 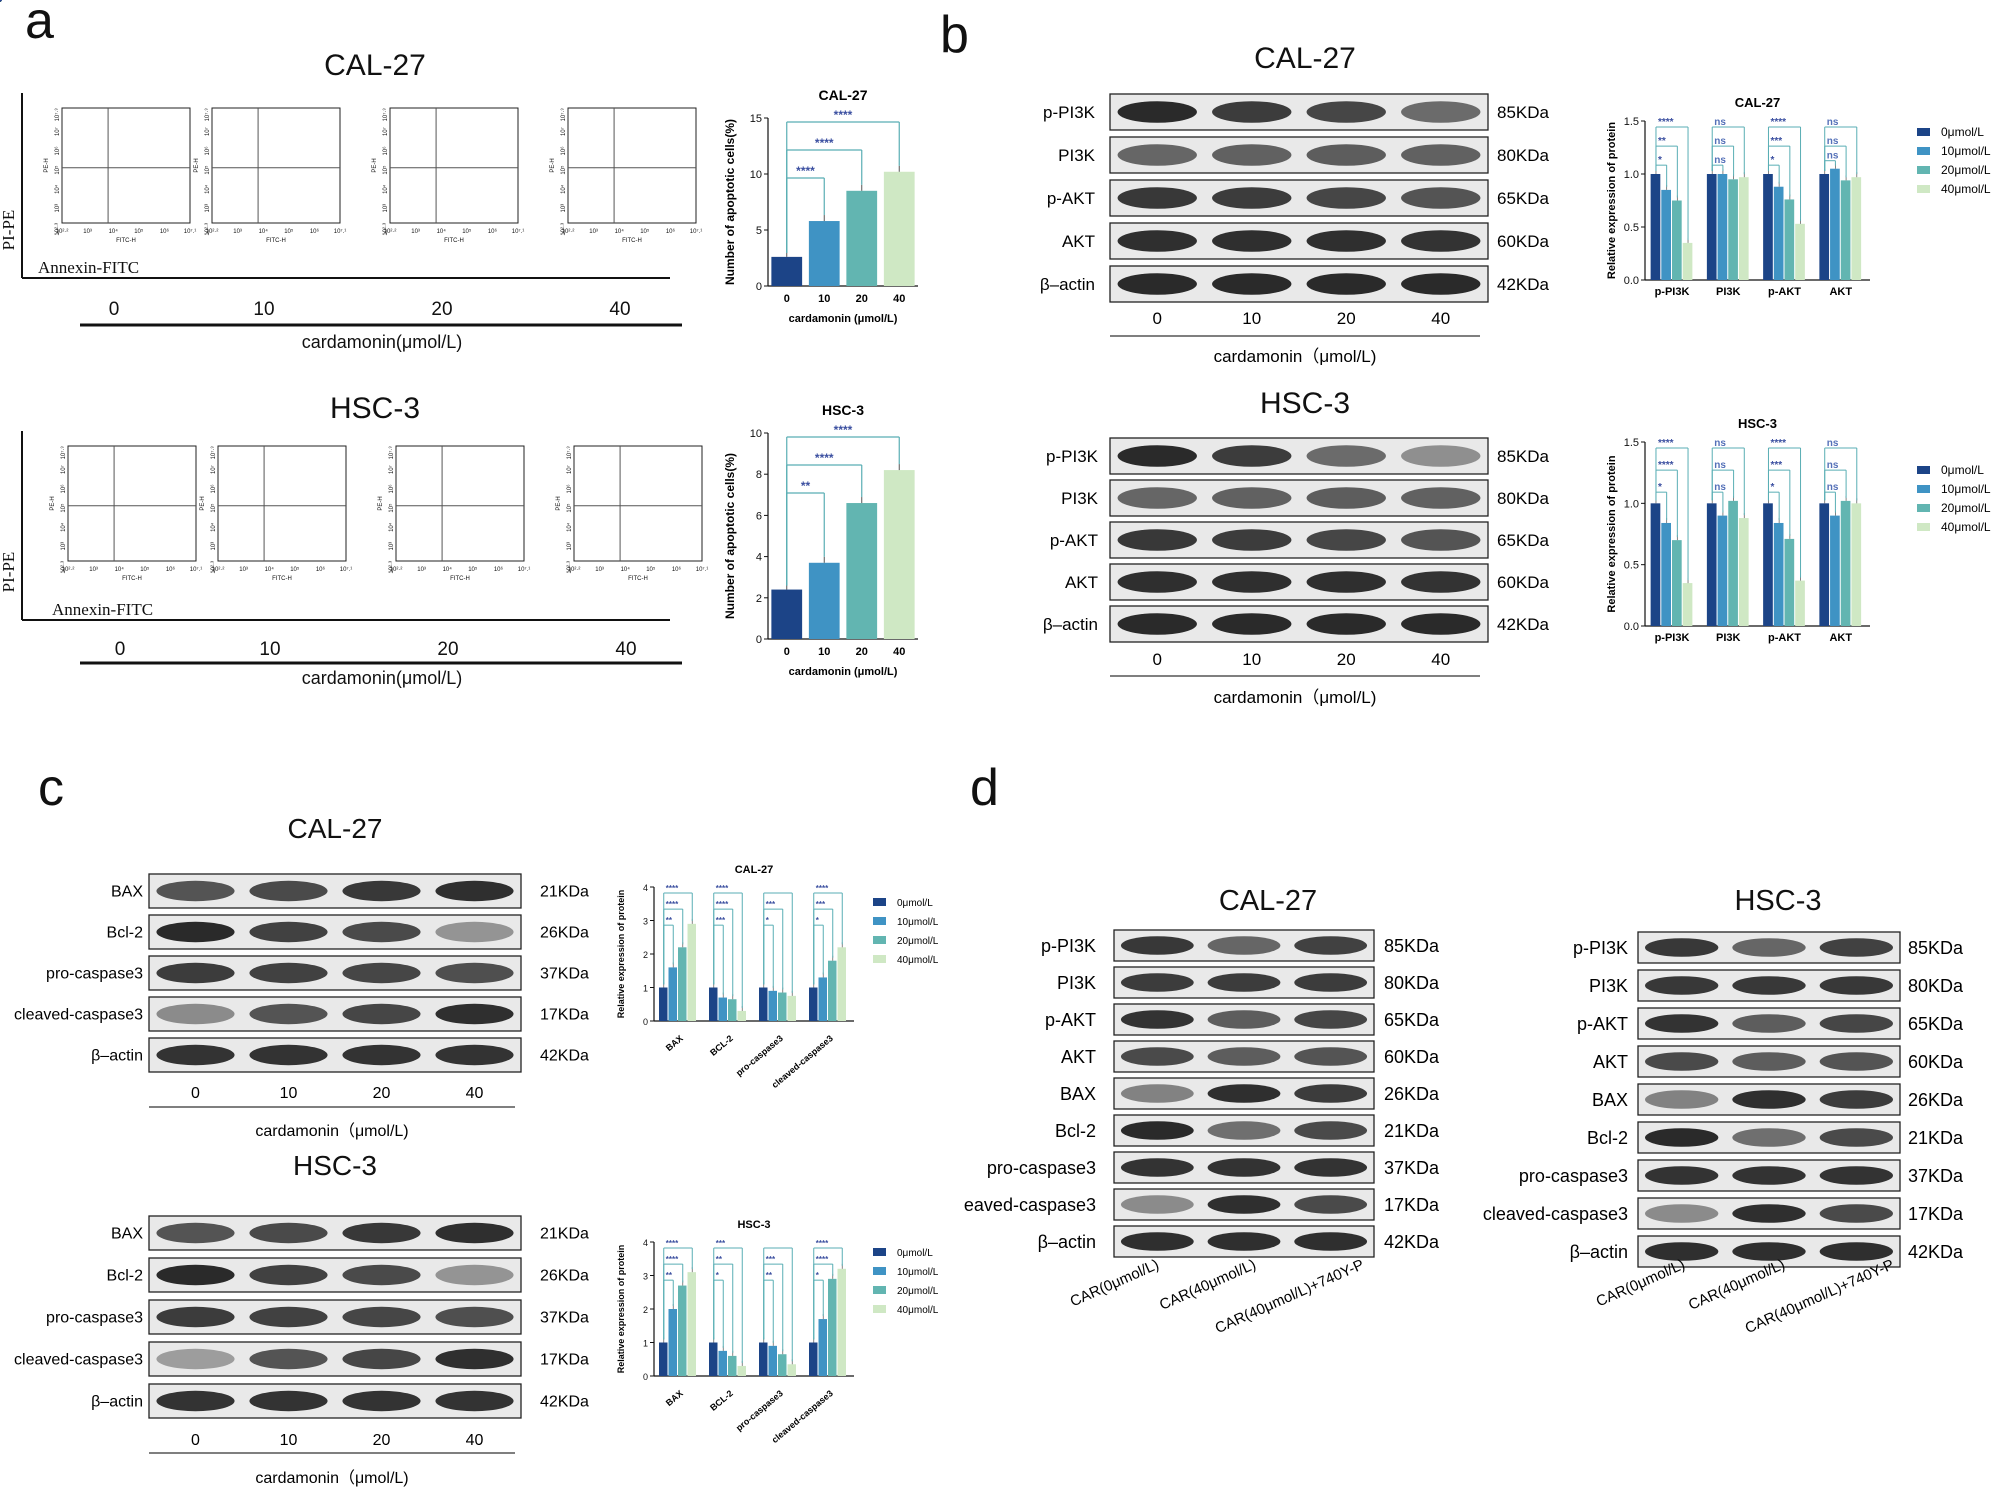 I want to click on panel-letter: b, so click(x=954, y=35).